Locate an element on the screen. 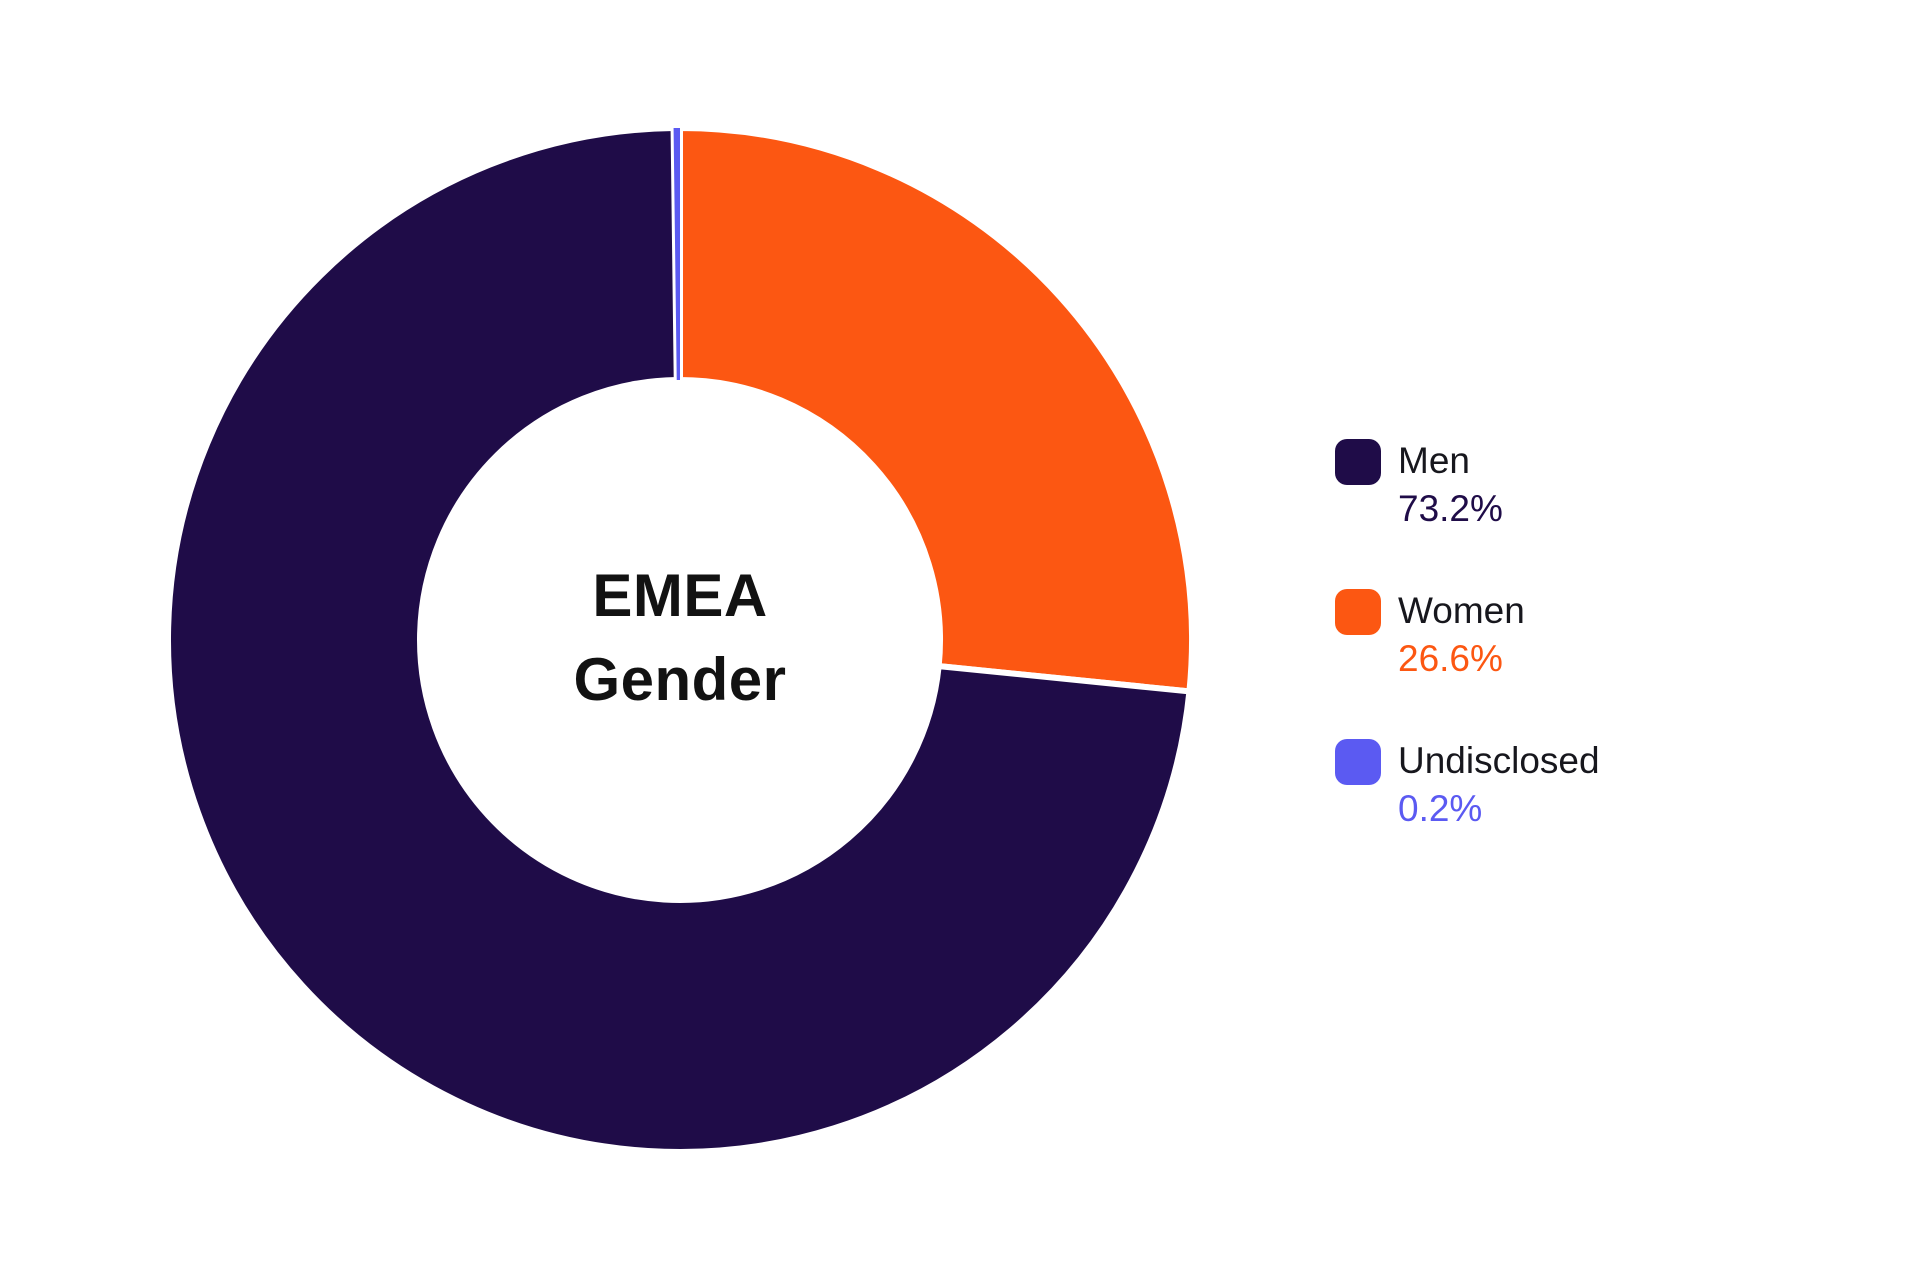 The height and width of the screenshot is (1280, 1921). legend-swatch-women is located at coordinates (1358, 612).